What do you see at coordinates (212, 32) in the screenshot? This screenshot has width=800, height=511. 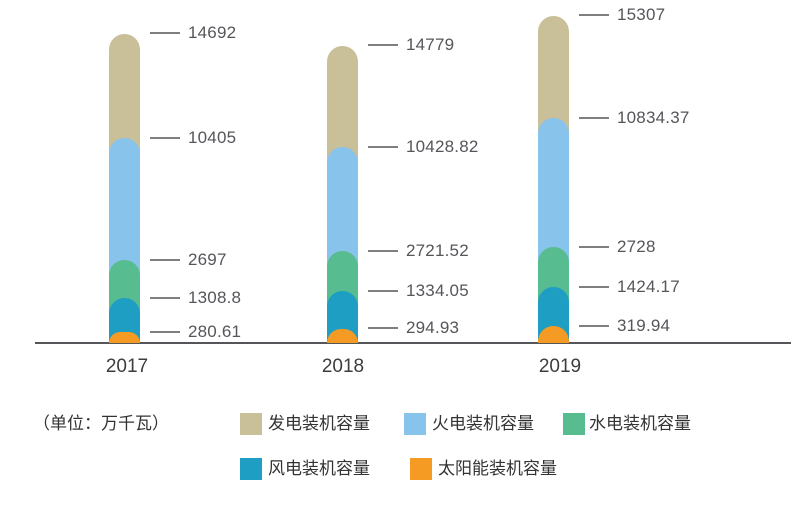 I see `value-total-2017: 14692` at bounding box center [212, 32].